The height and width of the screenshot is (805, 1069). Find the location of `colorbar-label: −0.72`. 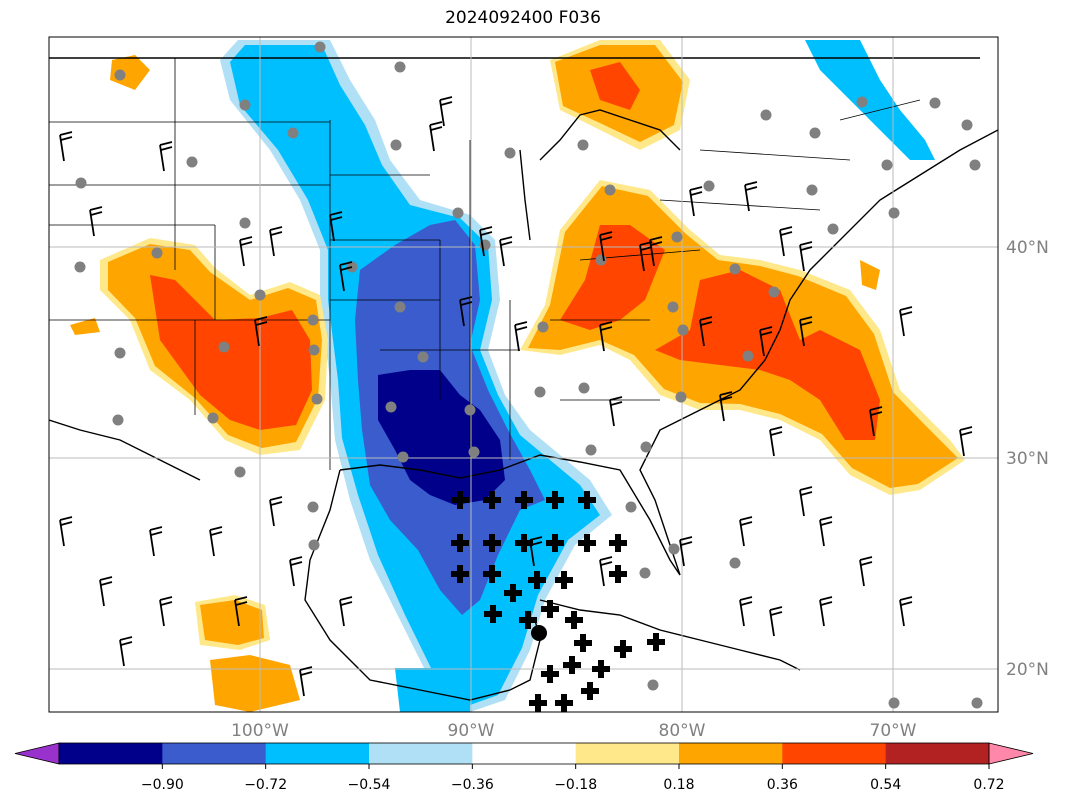

colorbar-label: −0.72 is located at coordinates (265, 785).